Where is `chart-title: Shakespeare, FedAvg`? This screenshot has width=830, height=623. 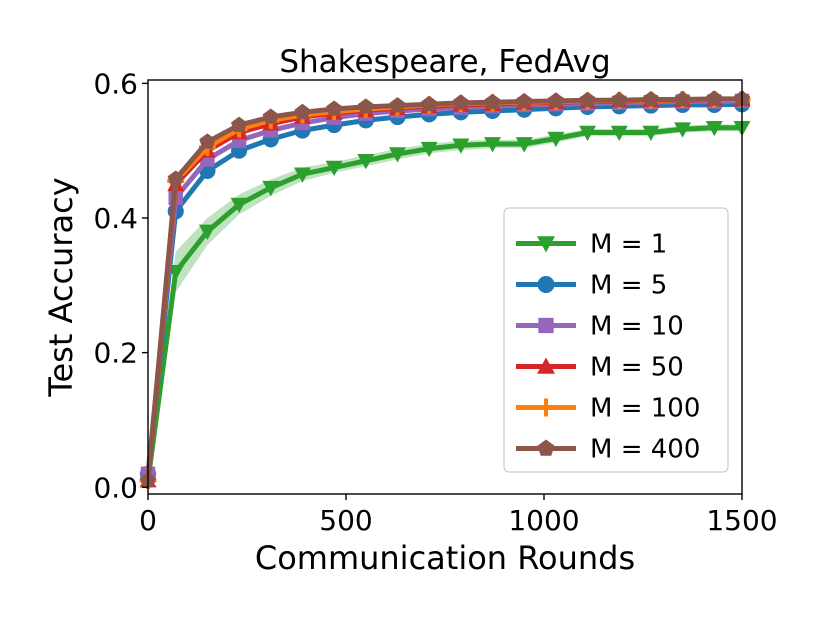 chart-title: Shakespeare, FedAvg is located at coordinates (444, 62).